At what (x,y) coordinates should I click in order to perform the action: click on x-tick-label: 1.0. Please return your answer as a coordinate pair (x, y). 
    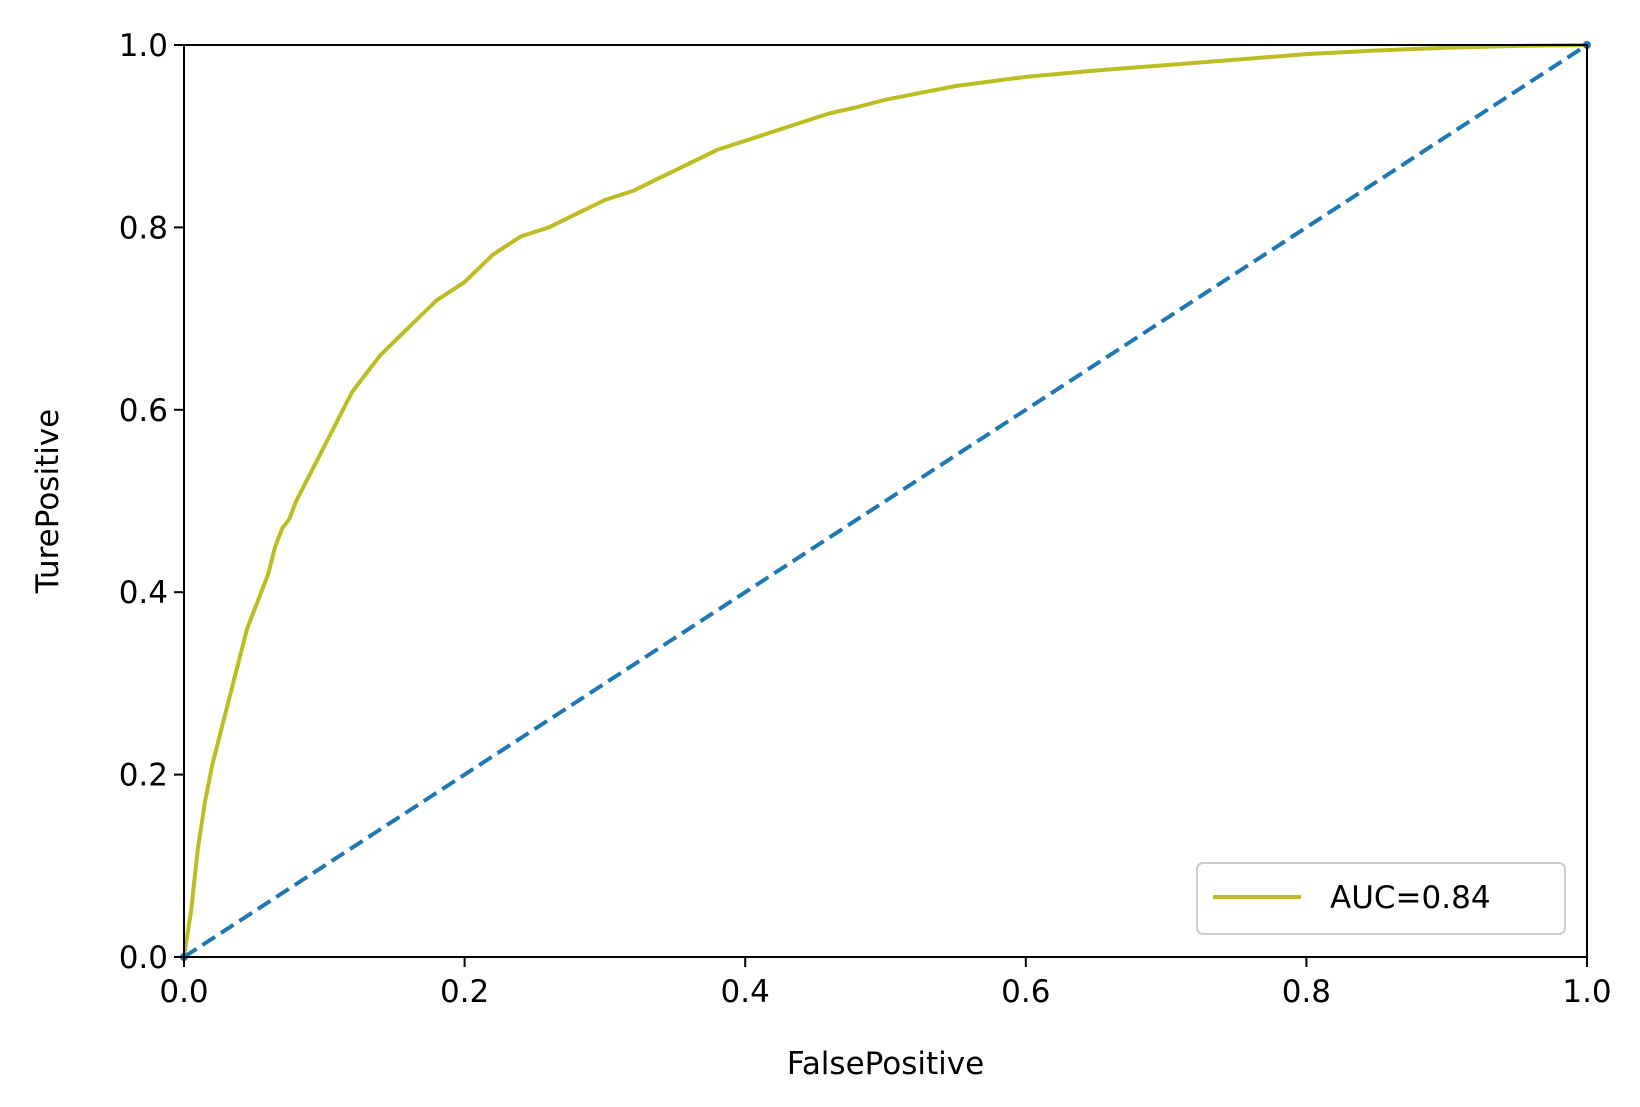
    Looking at the image, I should click on (1586, 992).